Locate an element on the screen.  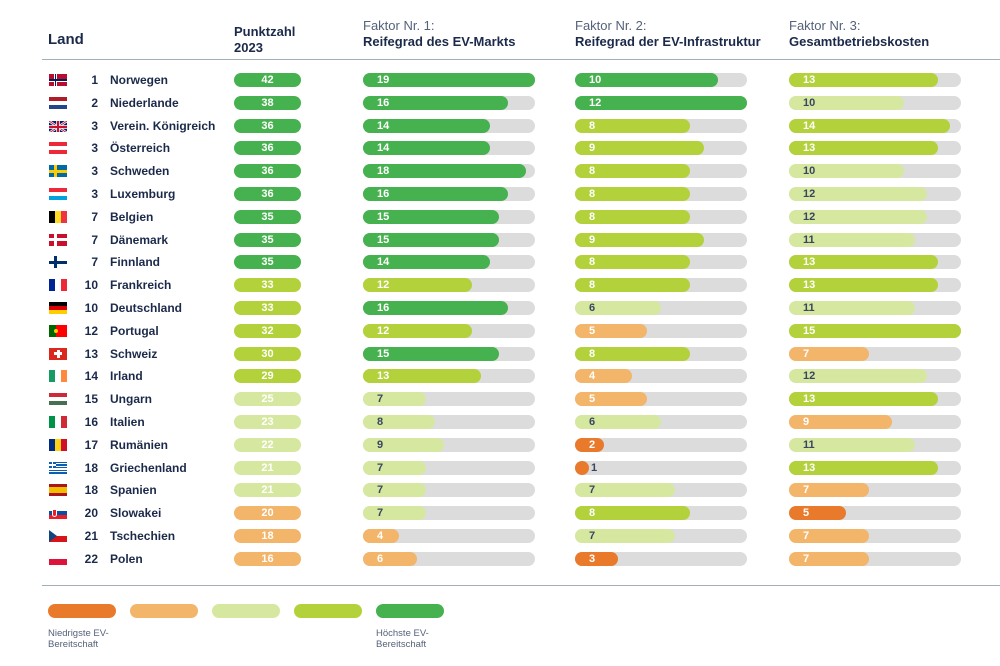
rank: 3 is located at coordinates (94, 194).